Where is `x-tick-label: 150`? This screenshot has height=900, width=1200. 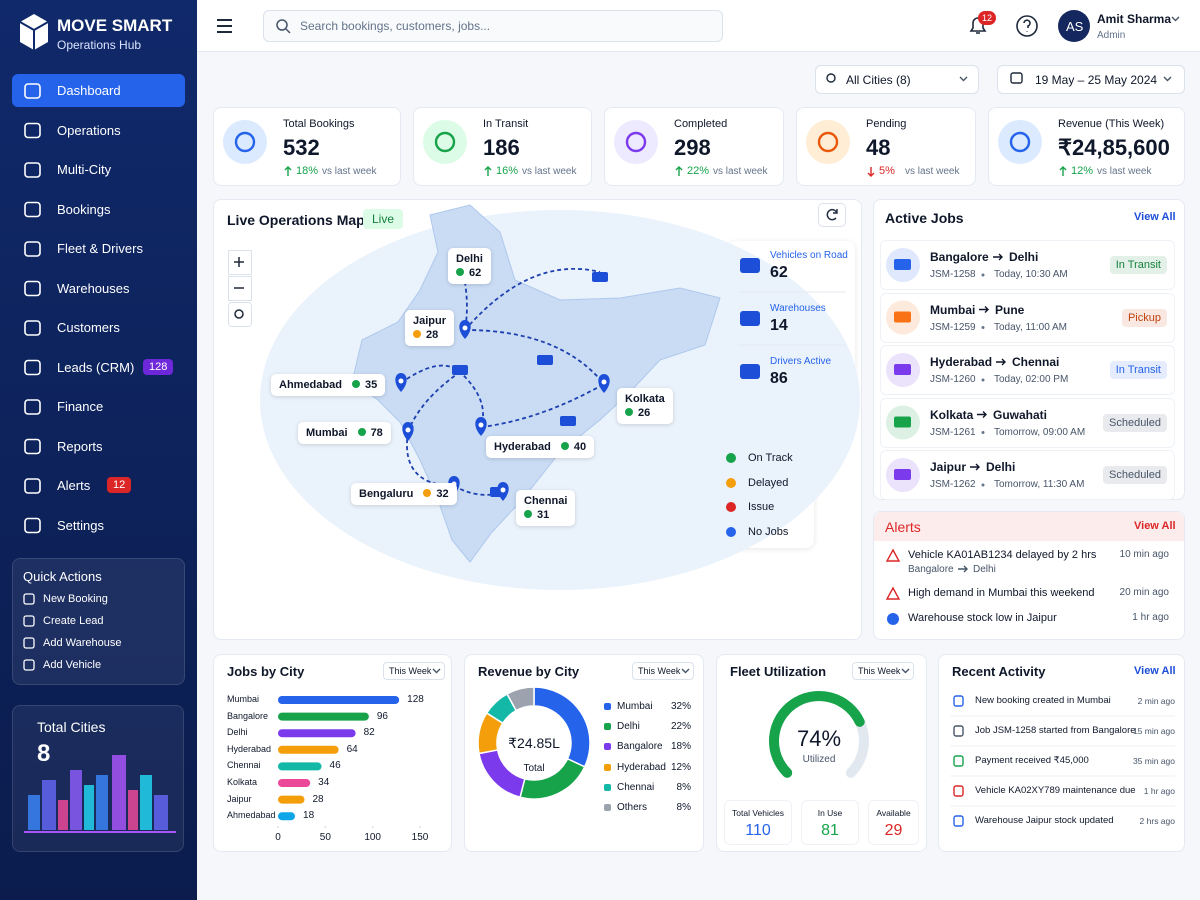
x-tick-label: 150 is located at coordinates (420, 837).